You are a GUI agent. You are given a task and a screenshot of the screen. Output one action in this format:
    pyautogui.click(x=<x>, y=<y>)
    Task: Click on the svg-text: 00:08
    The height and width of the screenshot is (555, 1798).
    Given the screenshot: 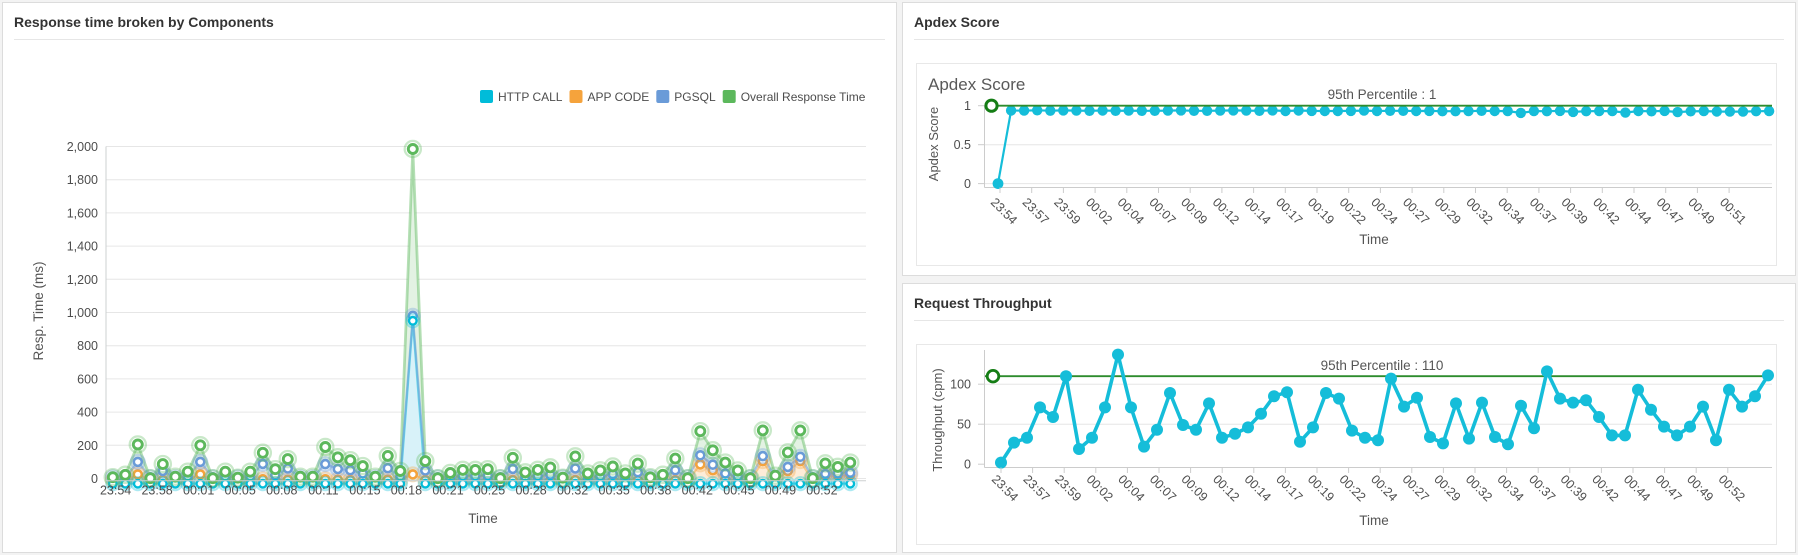 What is the action you would take?
    pyautogui.click(x=281, y=491)
    